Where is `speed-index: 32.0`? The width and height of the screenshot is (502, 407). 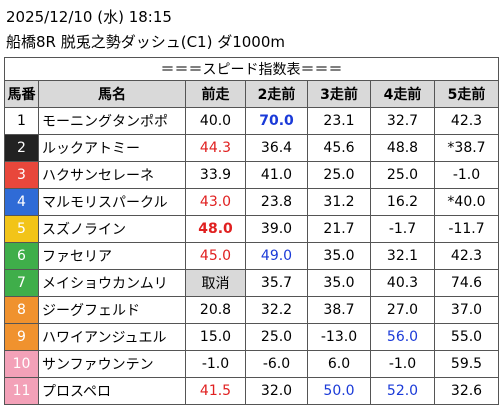 speed-index: 32.0 is located at coordinates (276, 391).